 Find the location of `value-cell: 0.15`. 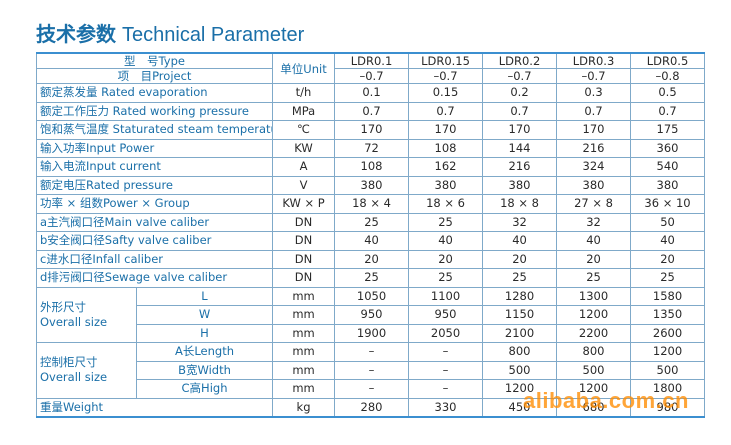

value-cell: 0.15 is located at coordinates (446, 93).